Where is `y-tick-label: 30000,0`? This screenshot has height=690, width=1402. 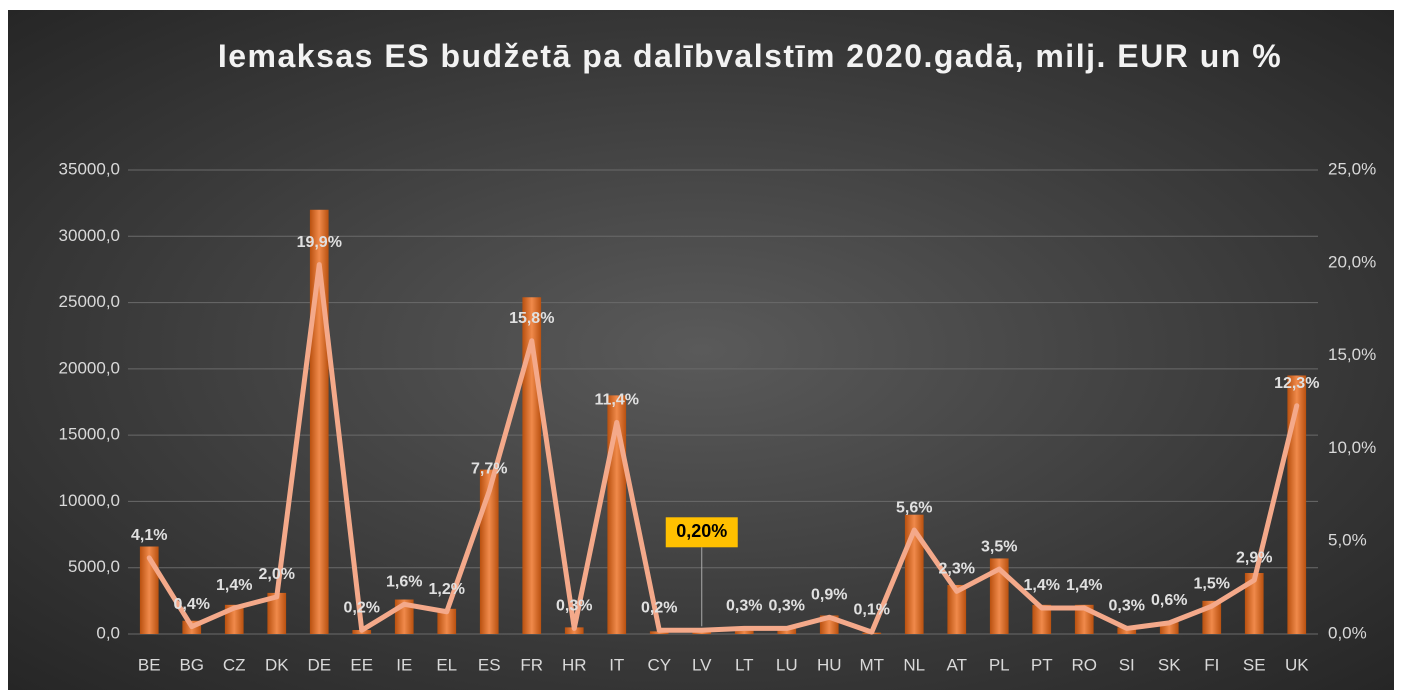
y-tick-label: 30000,0 is located at coordinates (89, 235).